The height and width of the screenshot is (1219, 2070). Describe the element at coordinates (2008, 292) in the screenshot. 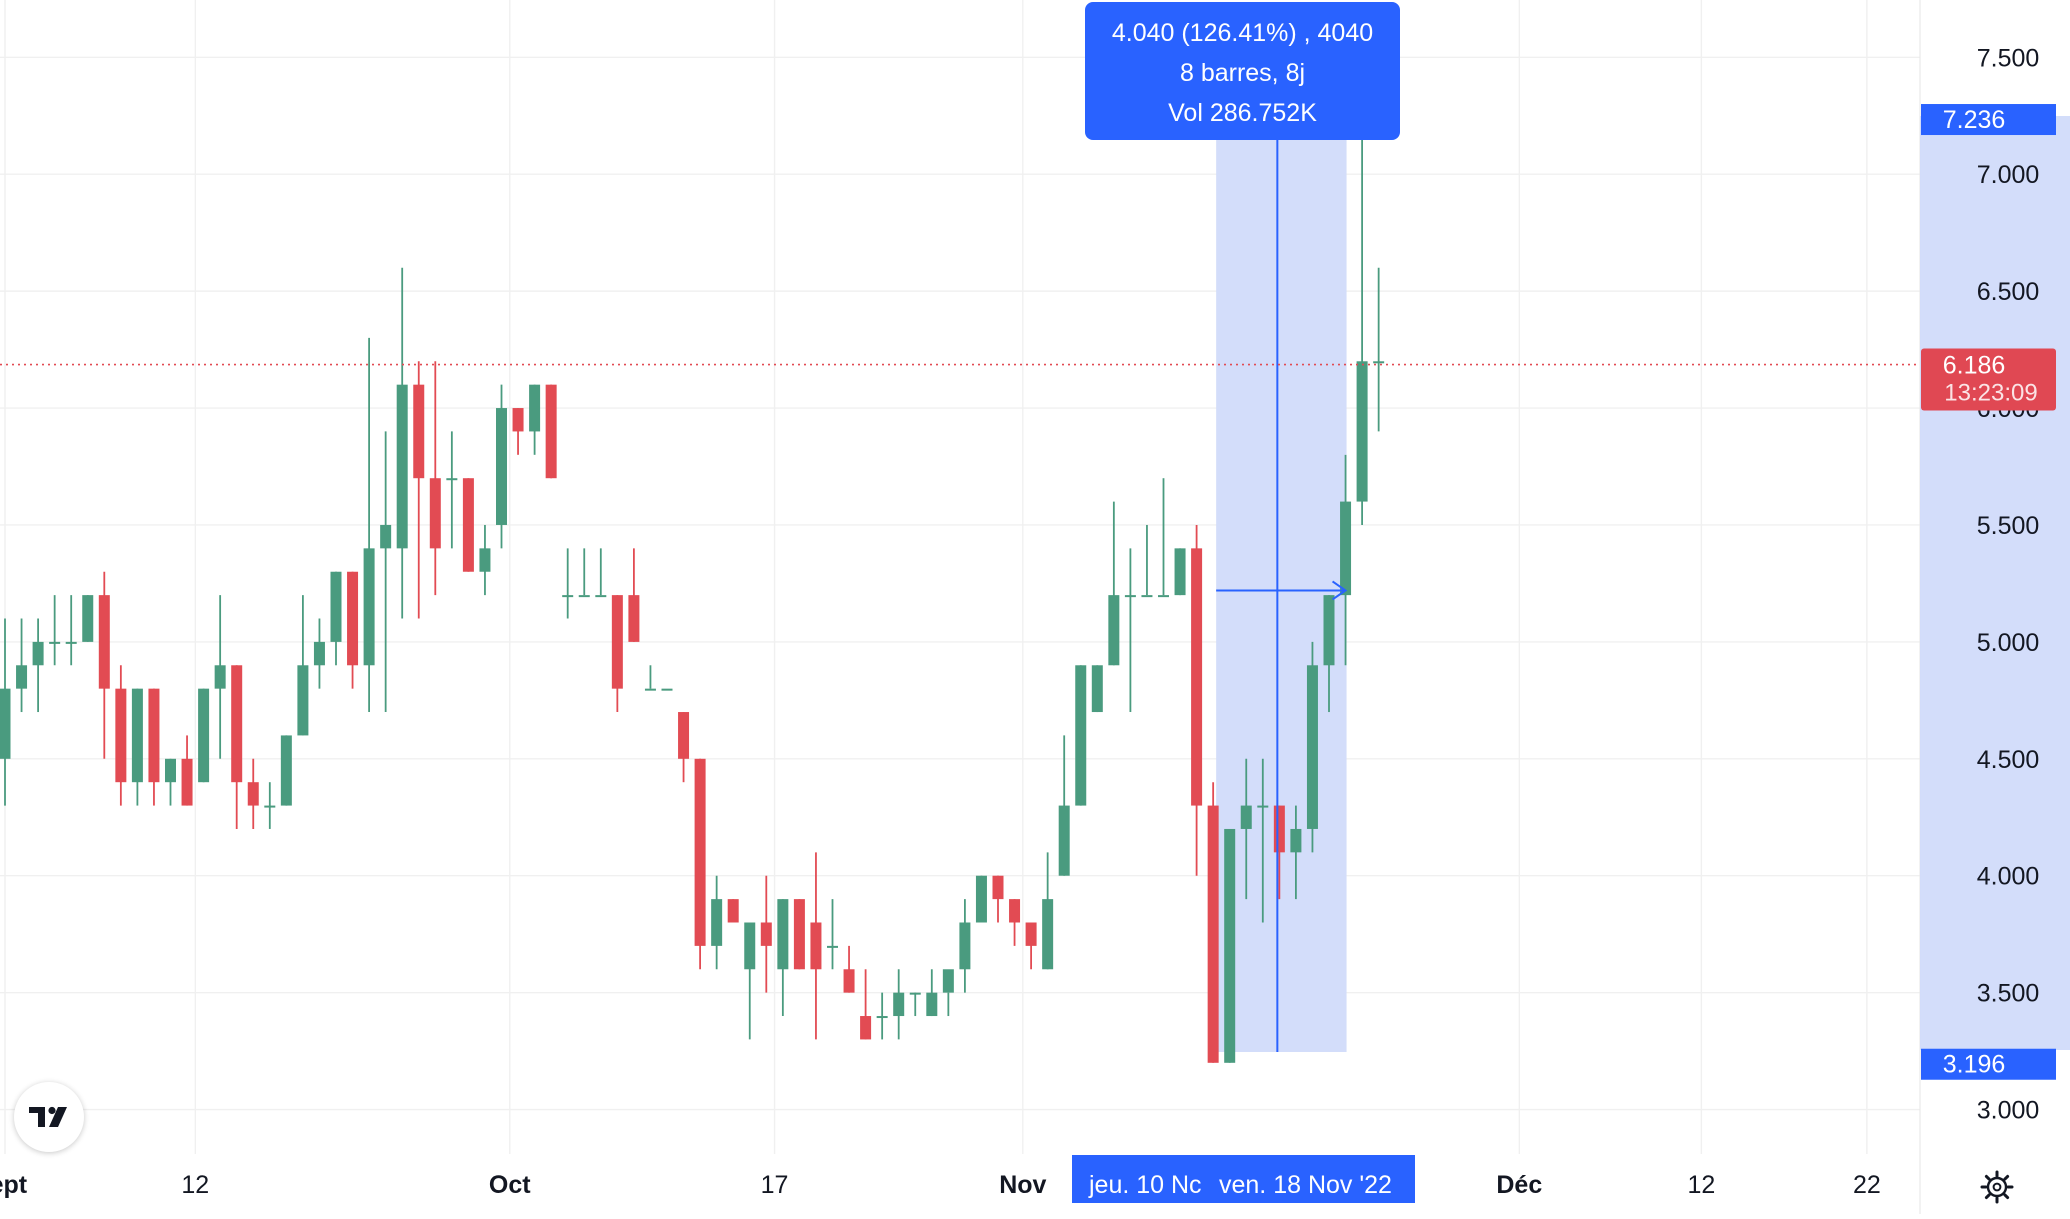

I see `y-tick-label-7: 6.500` at that location.